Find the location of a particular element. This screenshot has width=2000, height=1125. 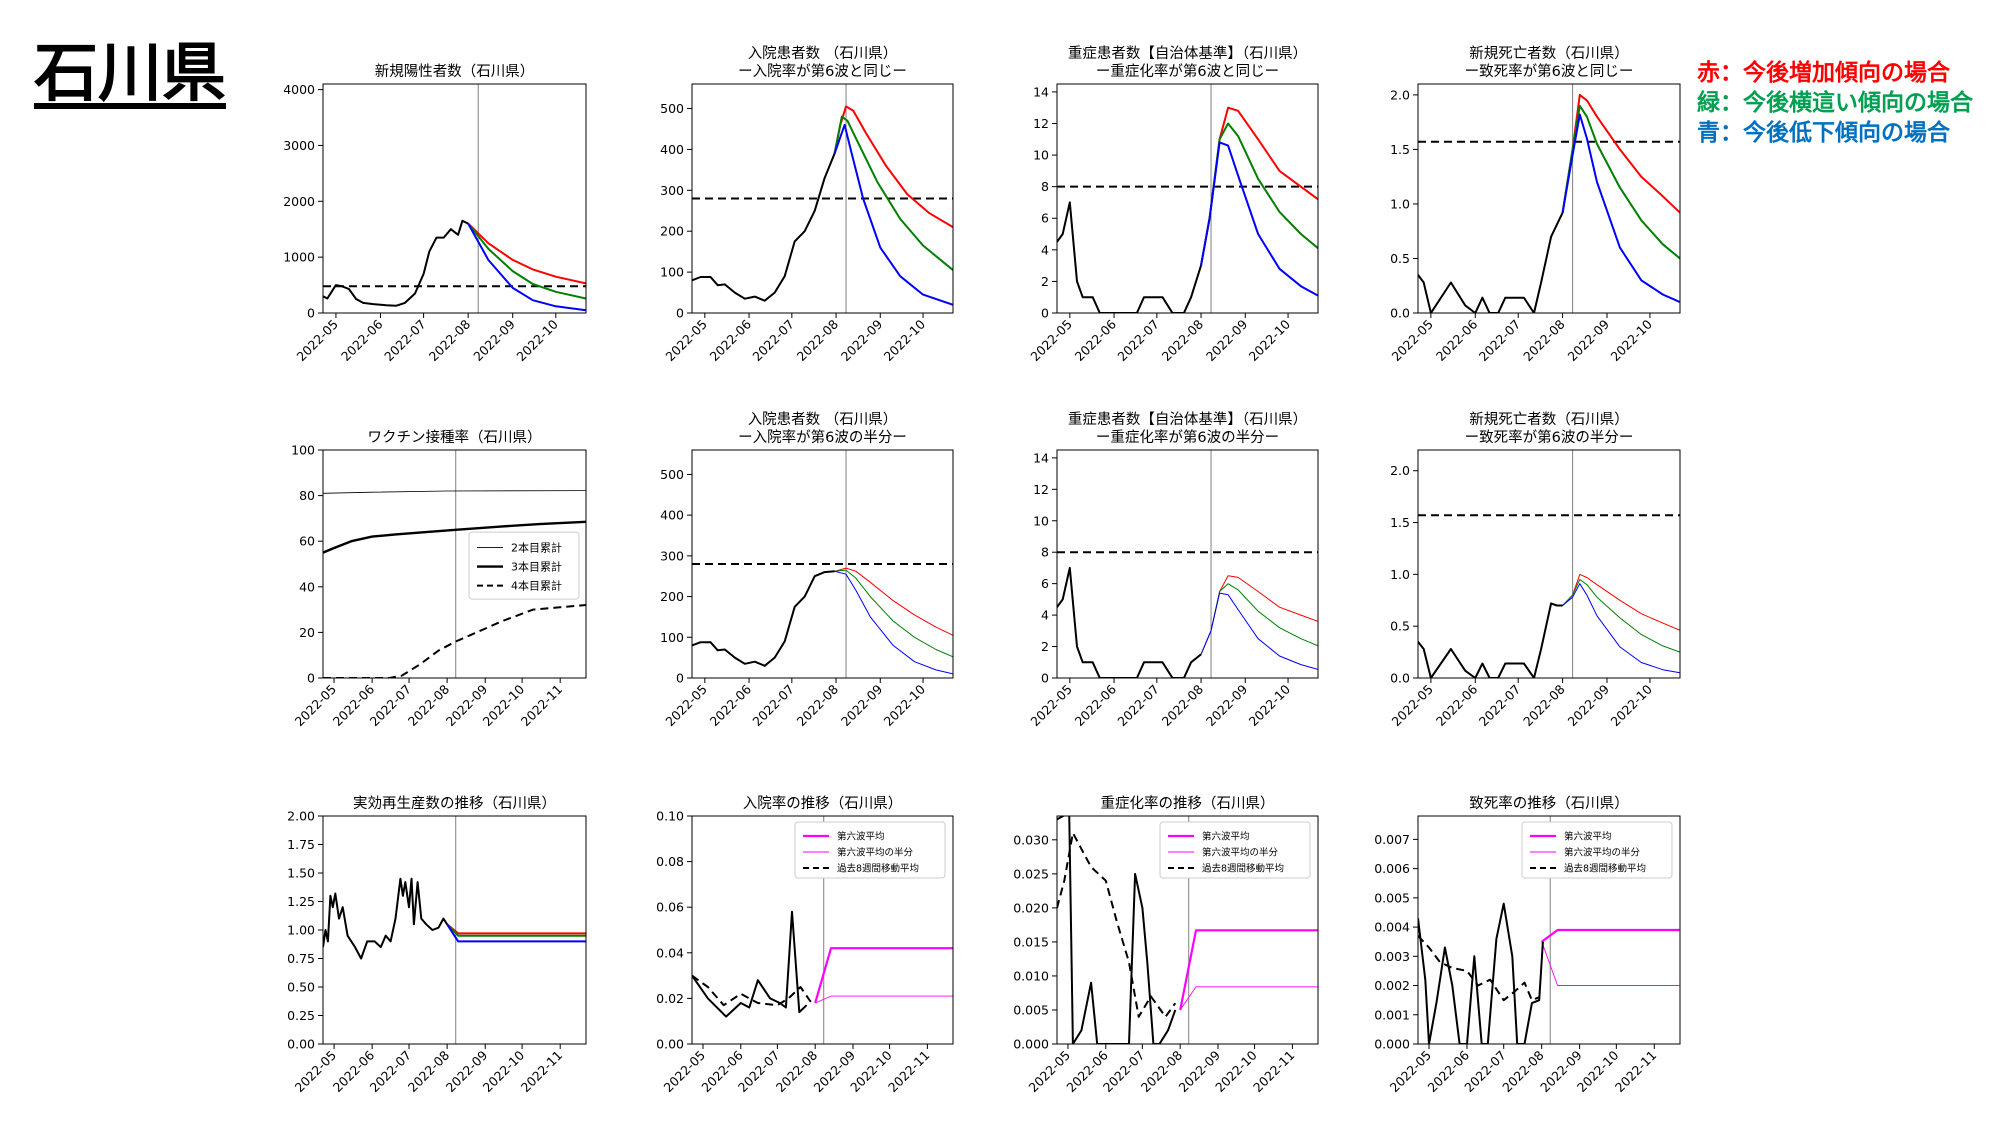

y-tick-label: 6 is located at coordinates (1045, 583).